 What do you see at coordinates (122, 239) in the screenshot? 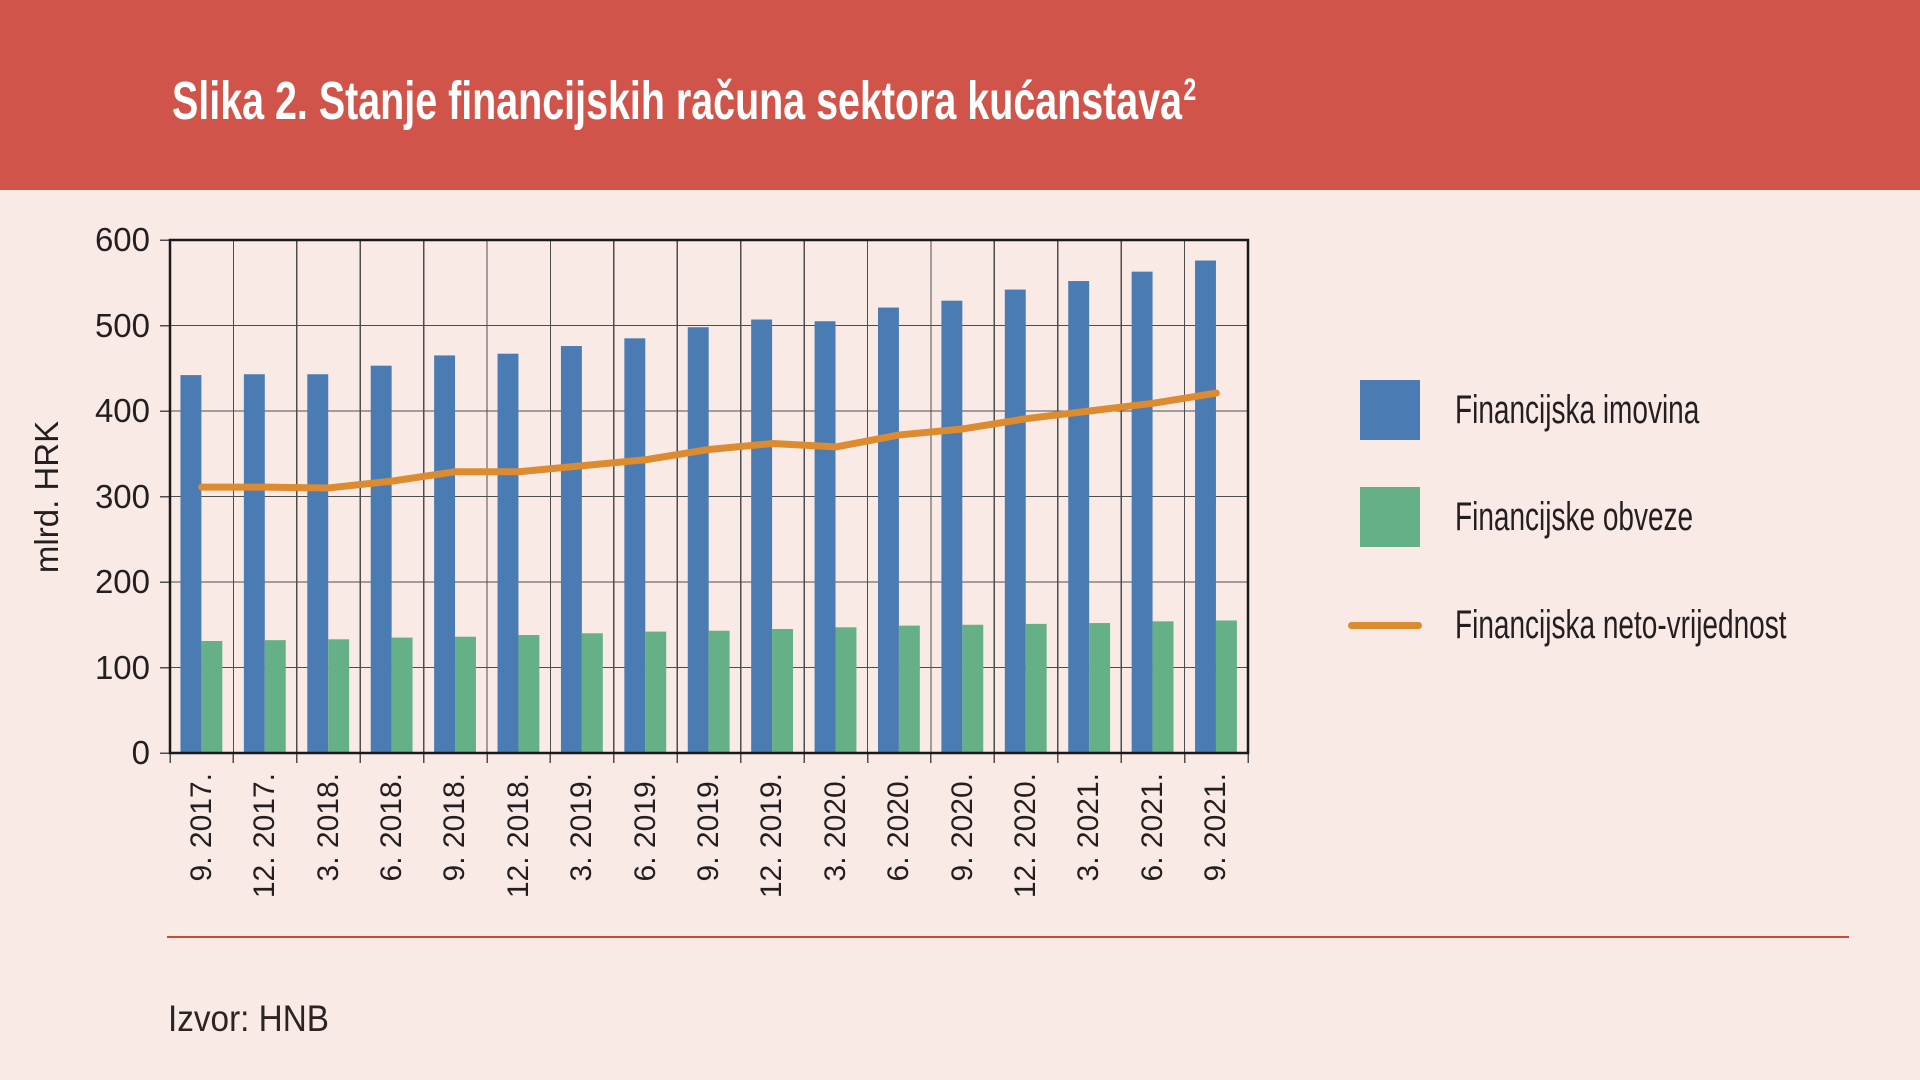
I see `y-tick-label: 600` at bounding box center [122, 239].